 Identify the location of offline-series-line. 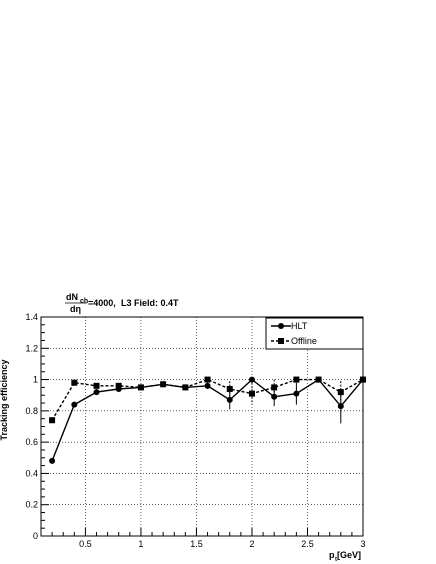
(207, 399).